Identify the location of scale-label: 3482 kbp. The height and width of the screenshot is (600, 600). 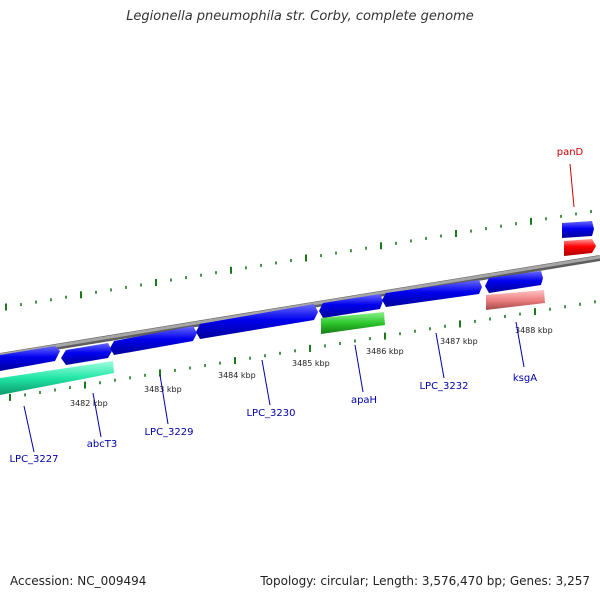
(89, 403).